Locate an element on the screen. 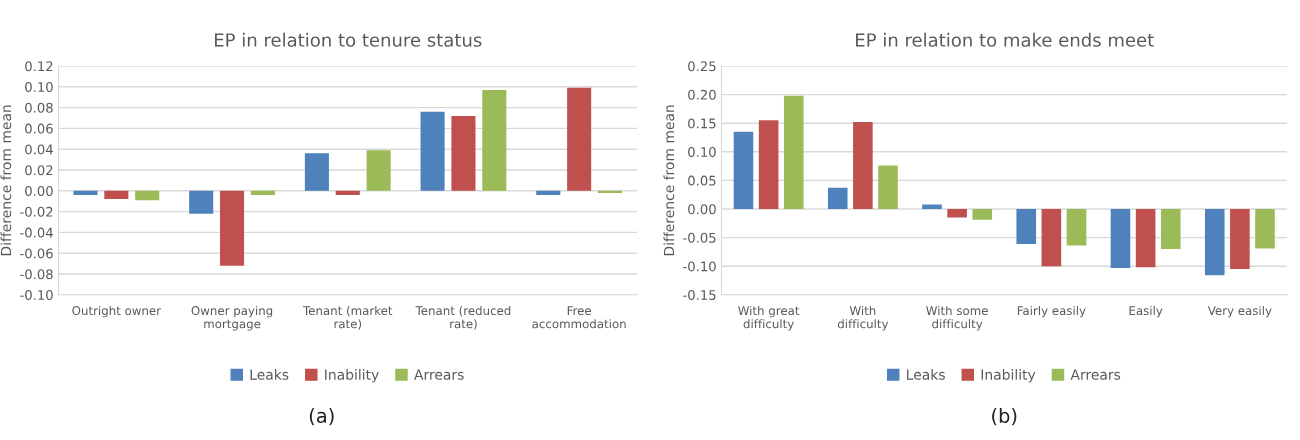  chart-title: EP in relation to make ends meet is located at coordinates (1005, 39).